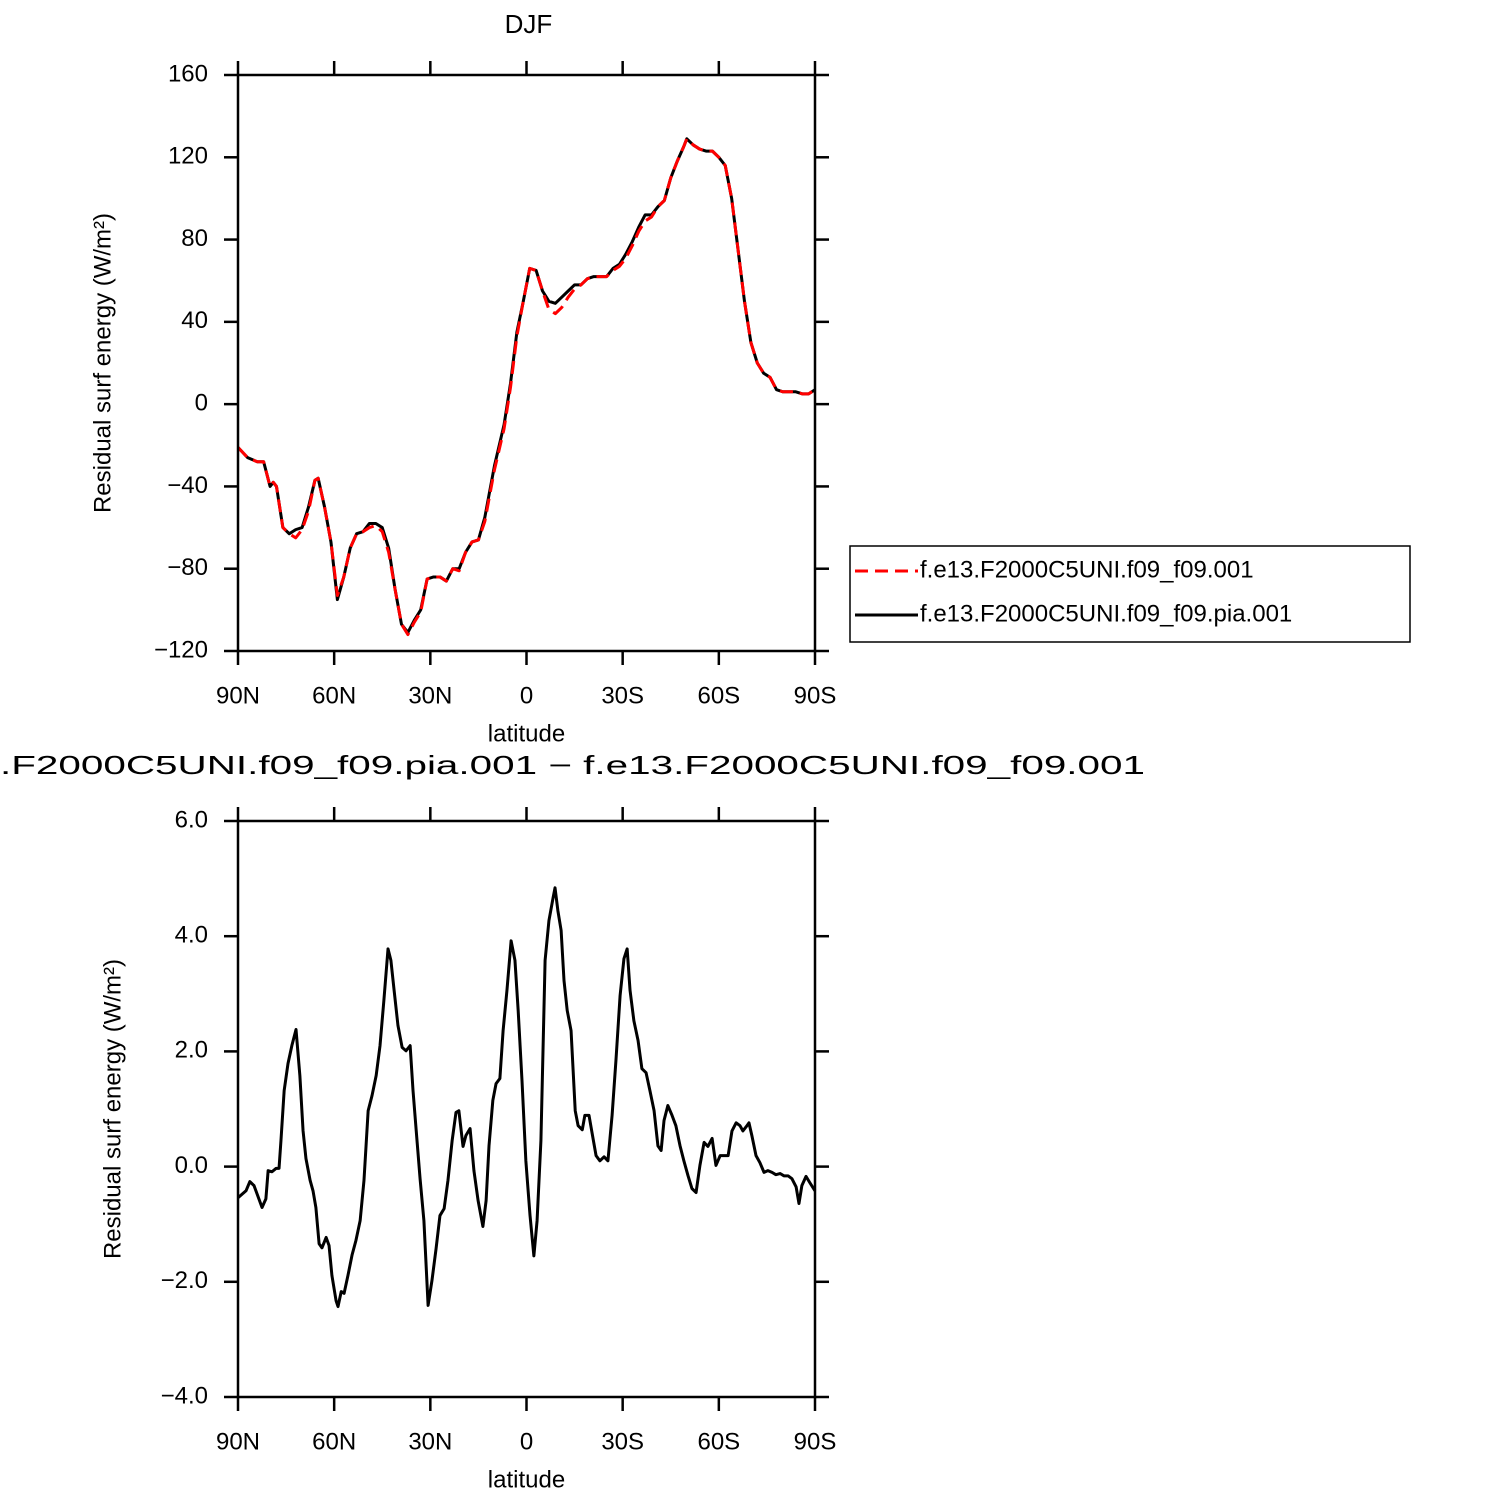 Image resolution: width=1499 pixels, height=1502 pixels. Describe the element at coordinates (1087, 569) in the screenshot. I see `legend-label: f.e13.F2000C5UNI.f09_f09.001` at that location.